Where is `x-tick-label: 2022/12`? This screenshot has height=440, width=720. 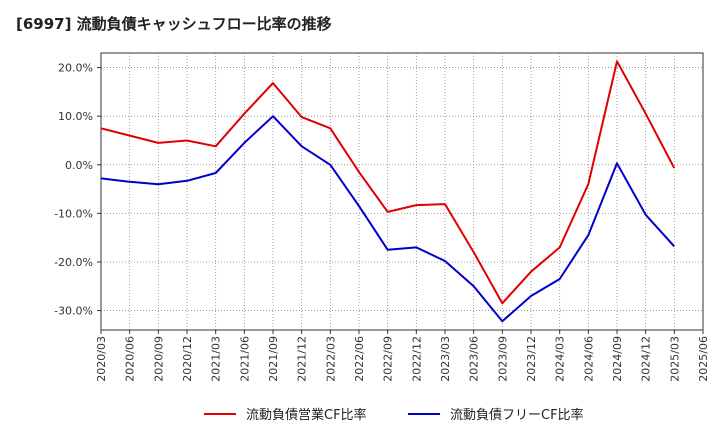 x-tick-label: 2022/12 is located at coordinates (416, 359).